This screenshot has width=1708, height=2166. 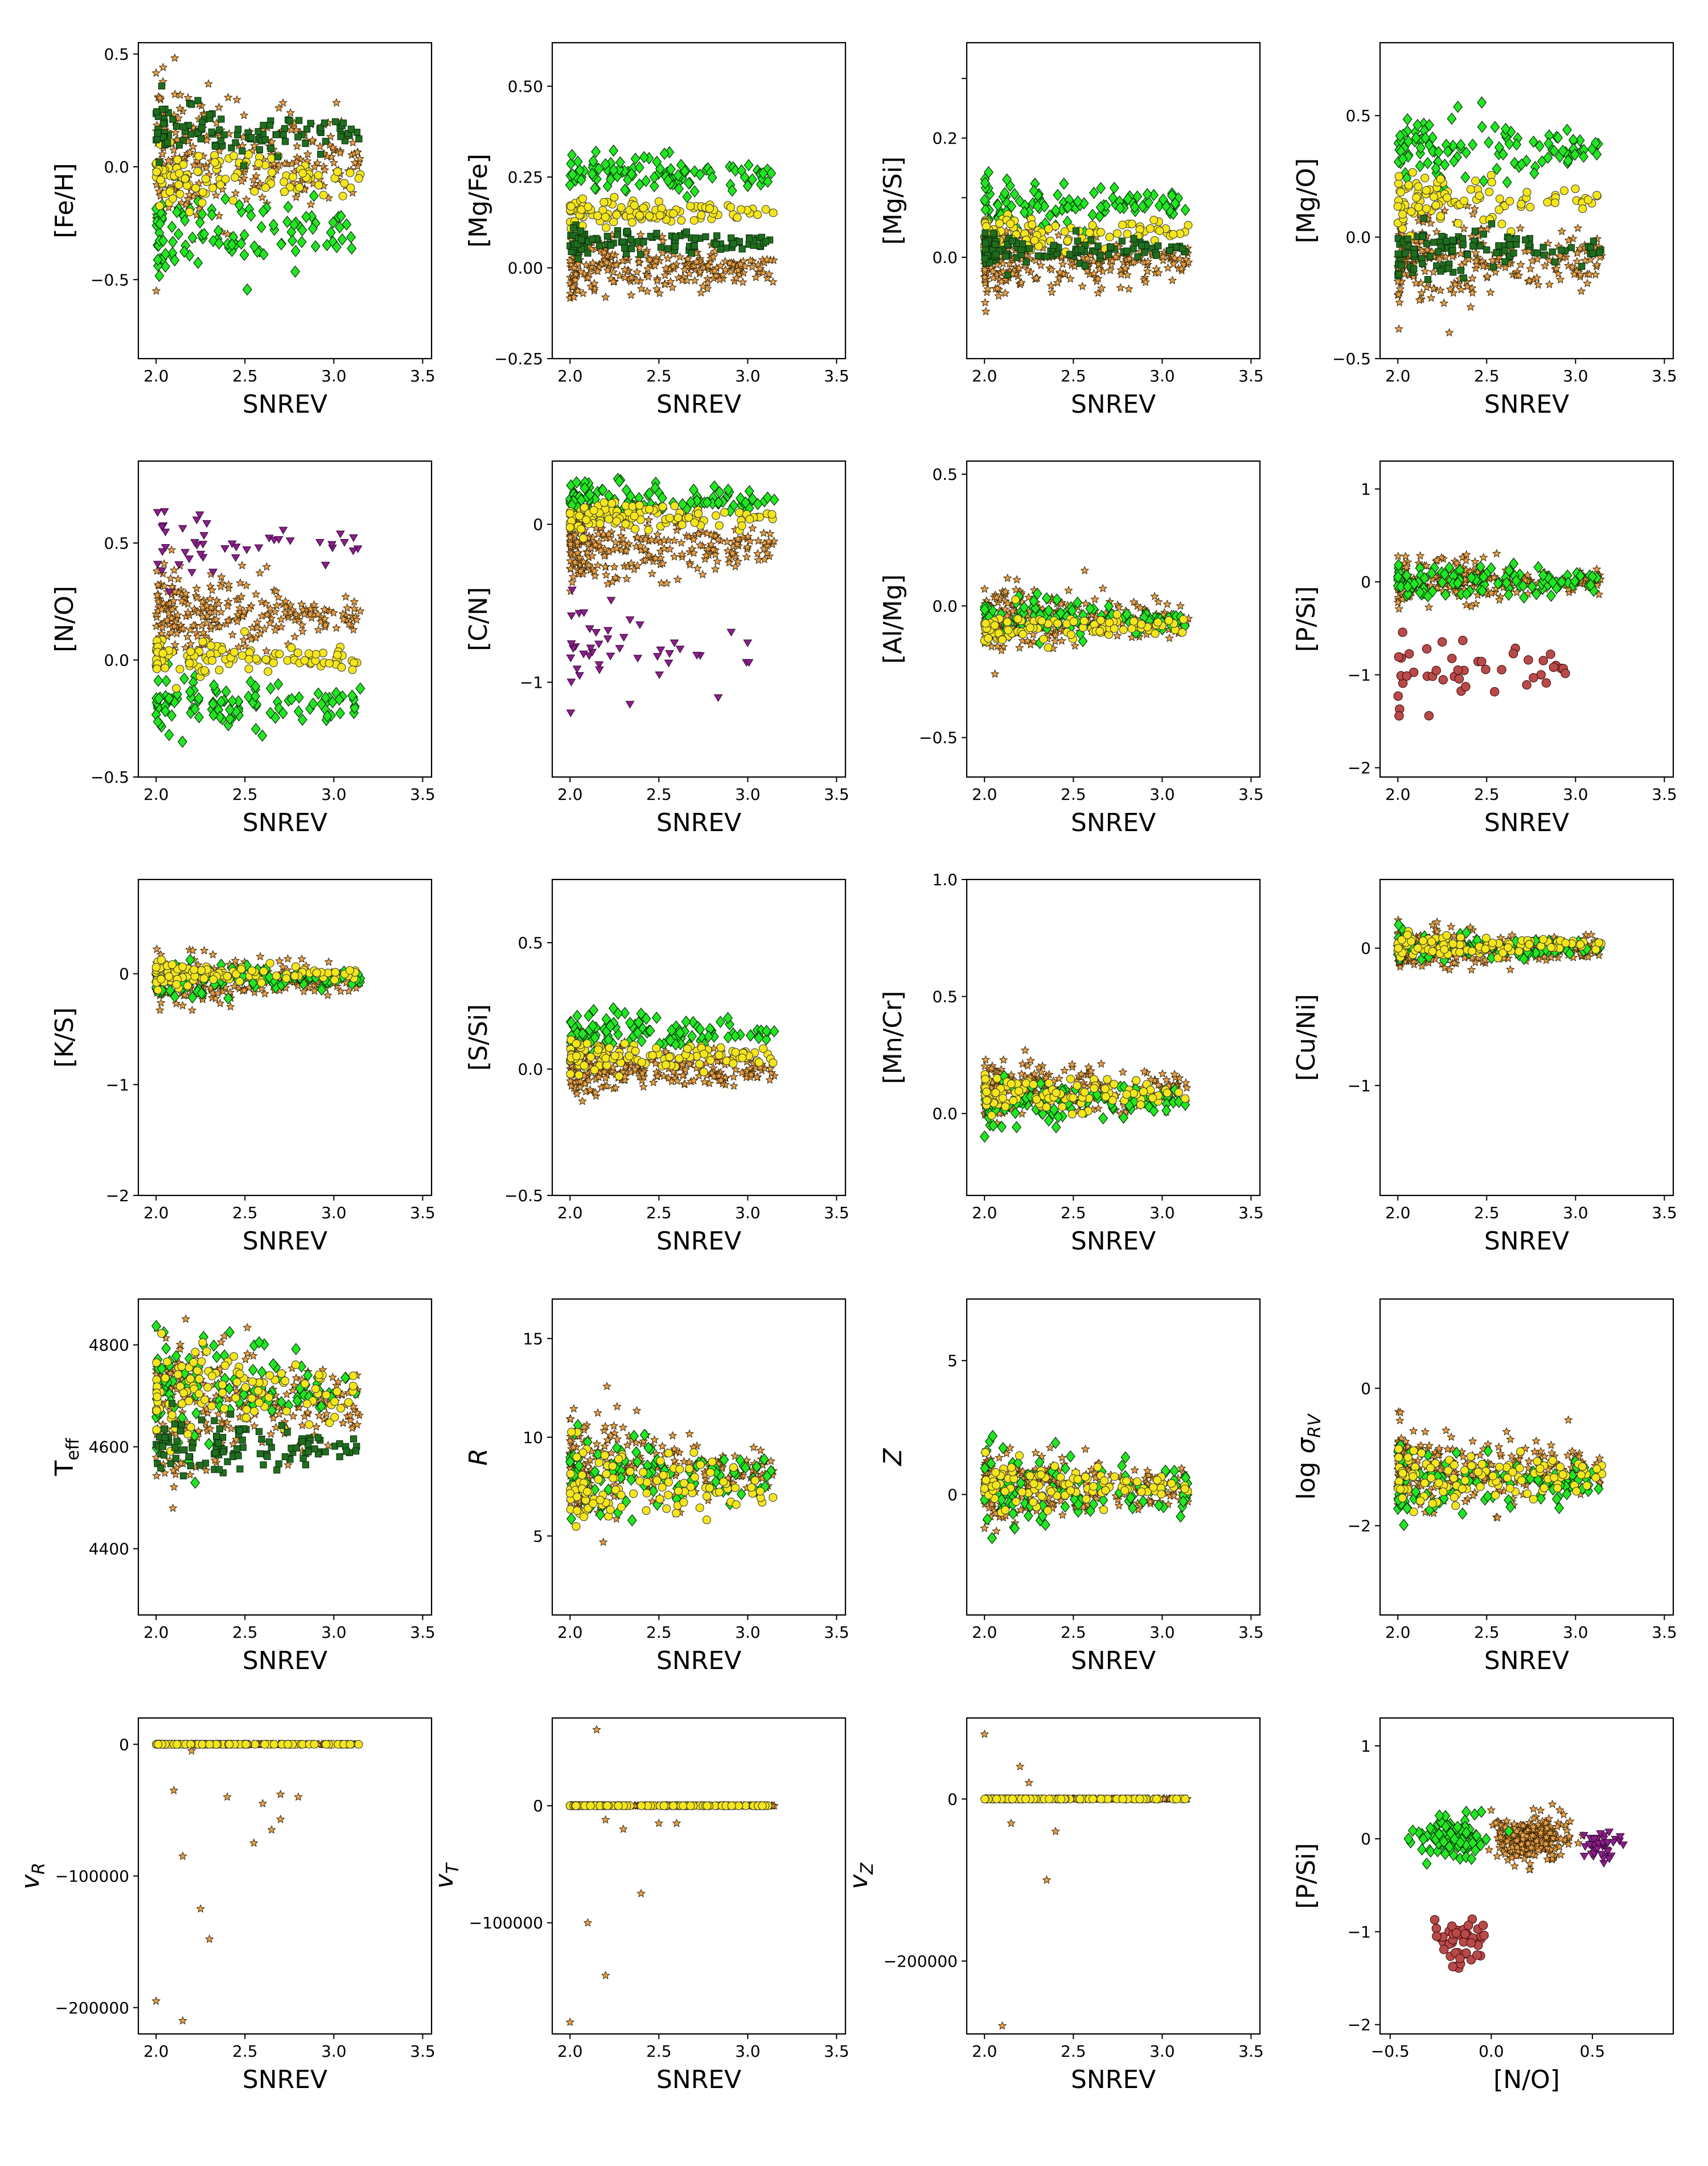 I want to click on y-axis-label: [Mg/Si], so click(x=893, y=201).